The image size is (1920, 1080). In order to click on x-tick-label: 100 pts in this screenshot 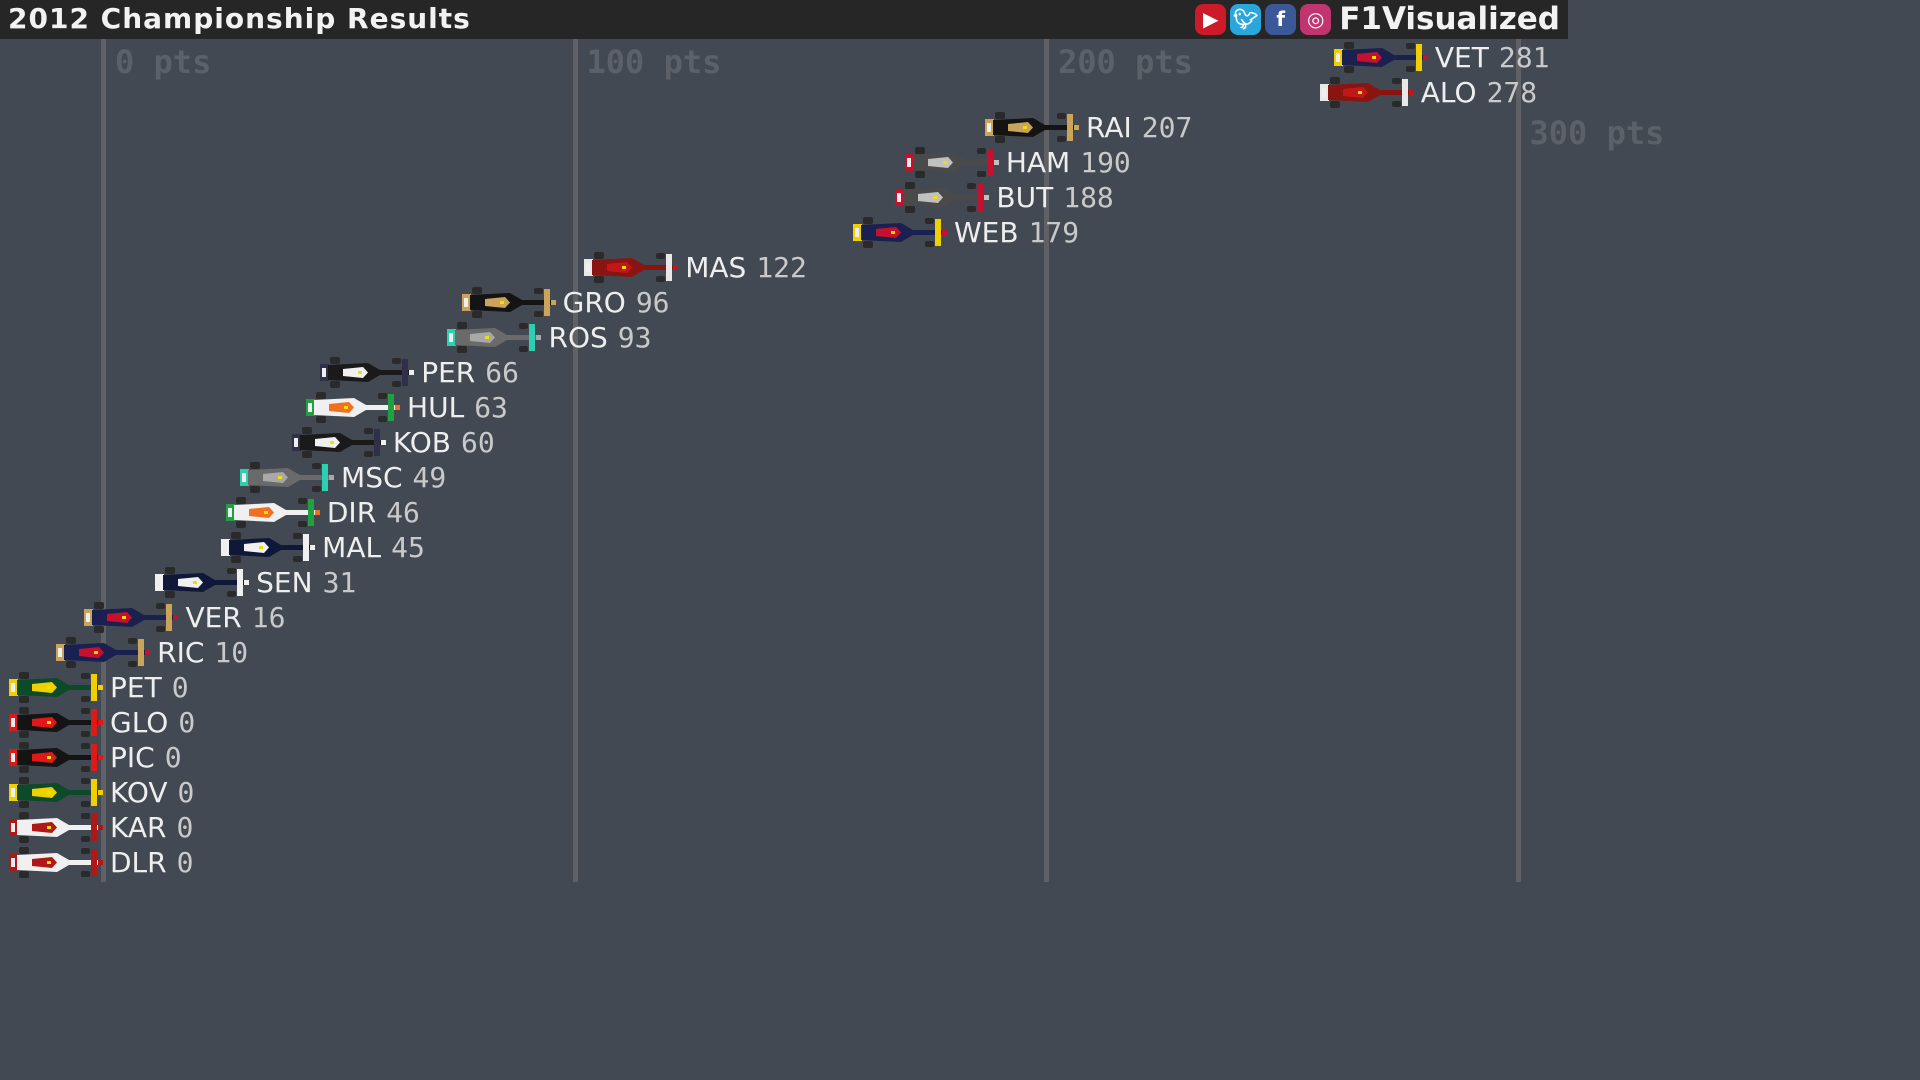, I will do `click(654, 62)`.